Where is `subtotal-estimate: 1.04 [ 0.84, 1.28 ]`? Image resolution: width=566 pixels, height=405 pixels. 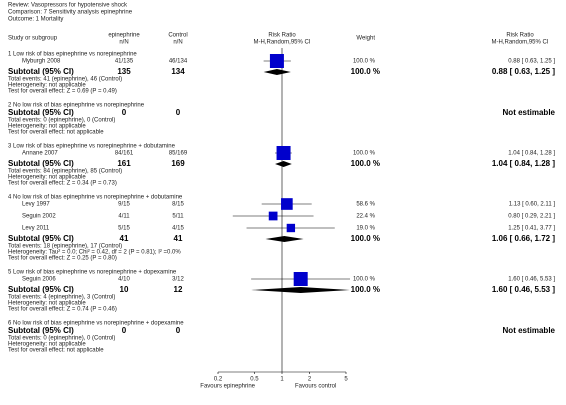
subtotal-estimate: 1.04 [ 0.84, 1.28 ] is located at coordinates (523, 163).